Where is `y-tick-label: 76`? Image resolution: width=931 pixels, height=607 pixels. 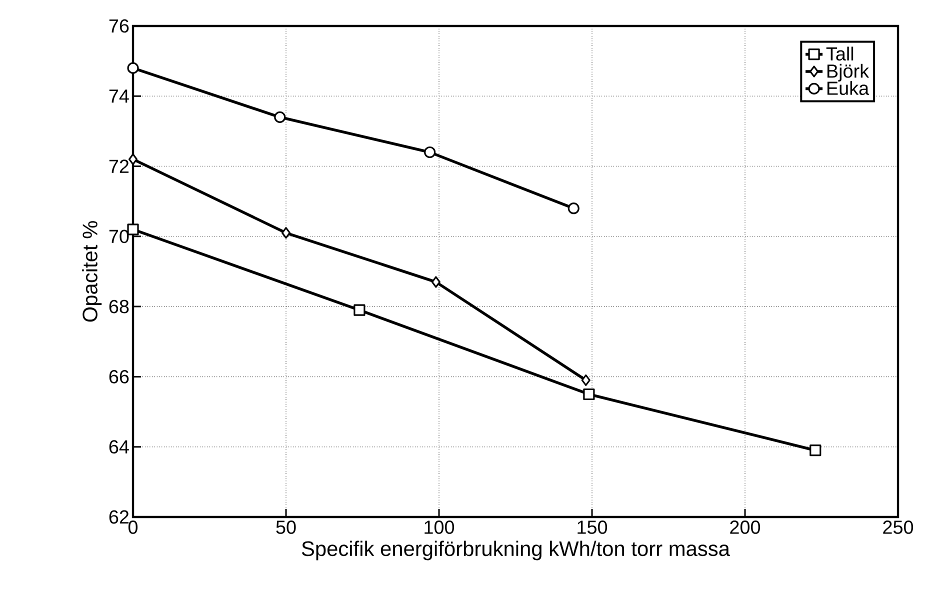 y-tick-label: 76 is located at coordinates (119, 26).